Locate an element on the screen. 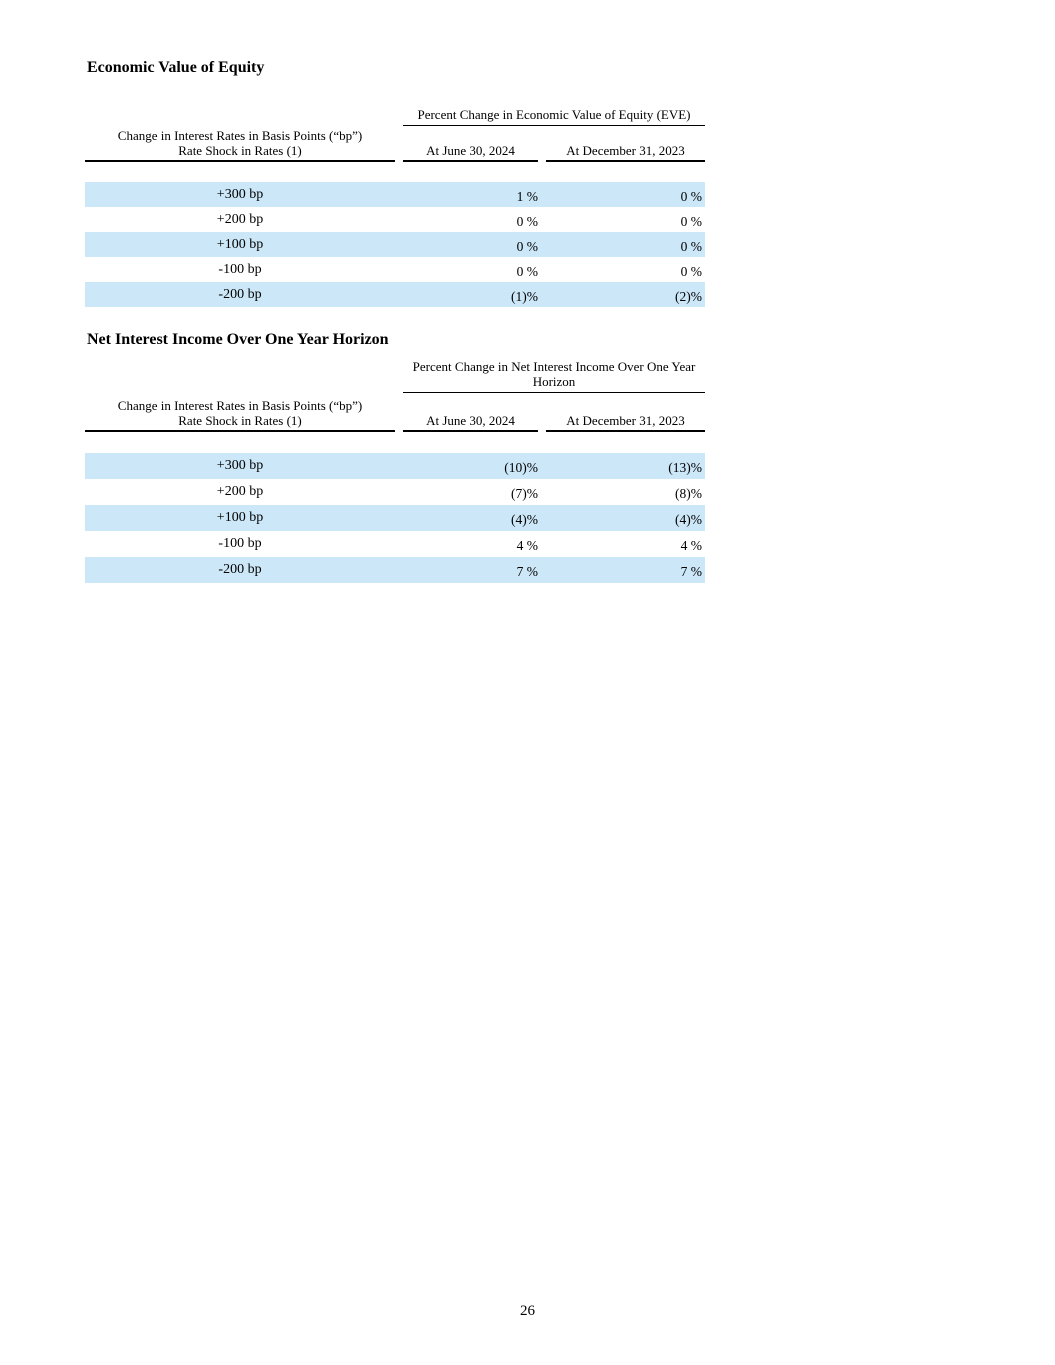 The height and width of the screenshot is (1365, 1055). table-row: -100 bp 4 % 4 % is located at coordinates (395, 544).